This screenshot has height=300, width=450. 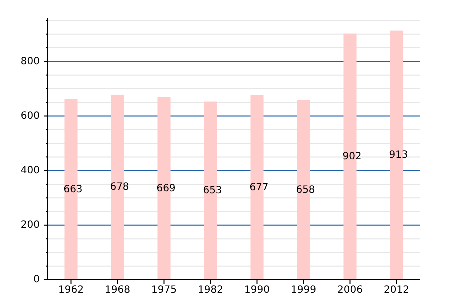 What do you see at coordinates (398, 156) in the screenshot?
I see `data-label: 913` at bounding box center [398, 156].